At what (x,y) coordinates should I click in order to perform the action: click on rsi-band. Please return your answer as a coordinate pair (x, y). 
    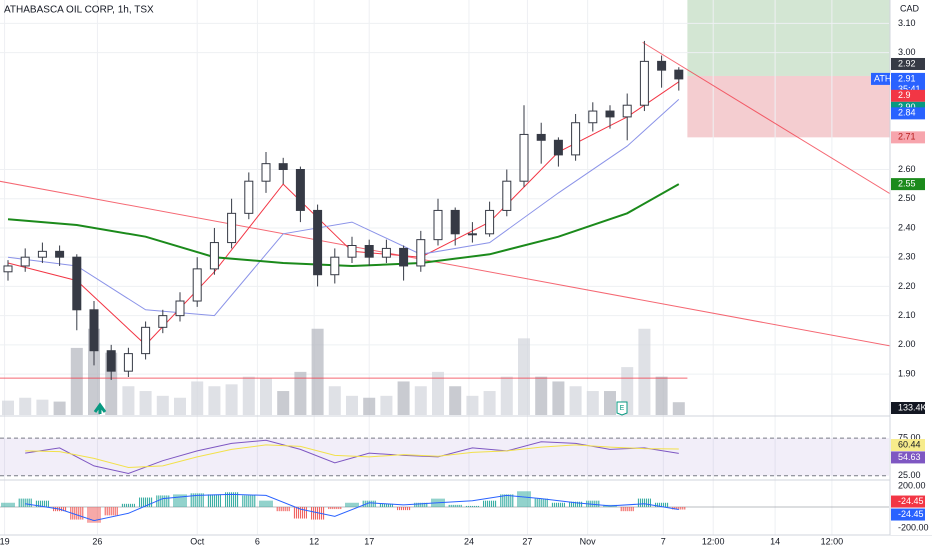
    Looking at the image, I should click on (444, 457).